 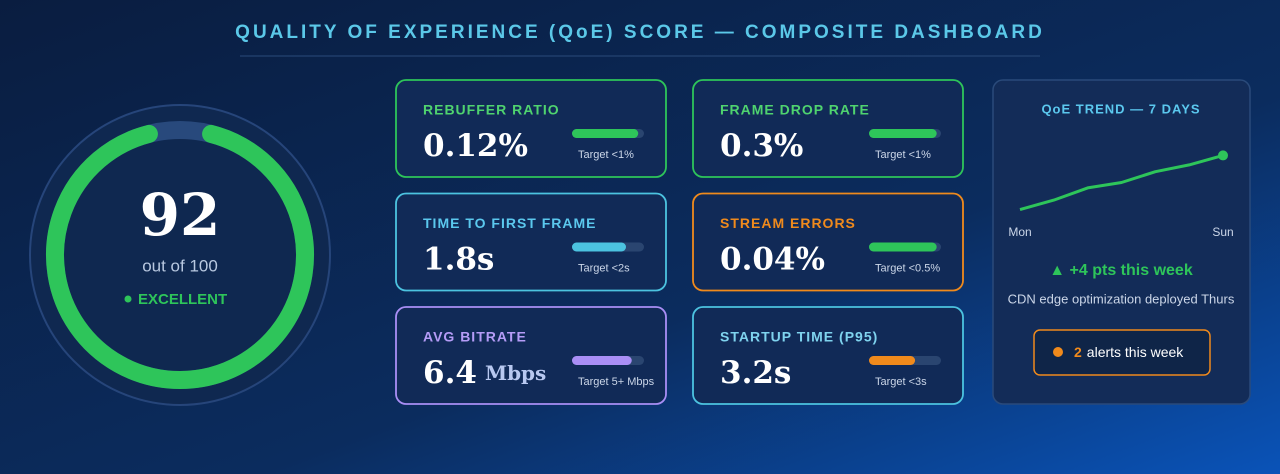 What do you see at coordinates (491, 110) in the screenshot?
I see `metric-label: REBUFFER RATIO` at bounding box center [491, 110].